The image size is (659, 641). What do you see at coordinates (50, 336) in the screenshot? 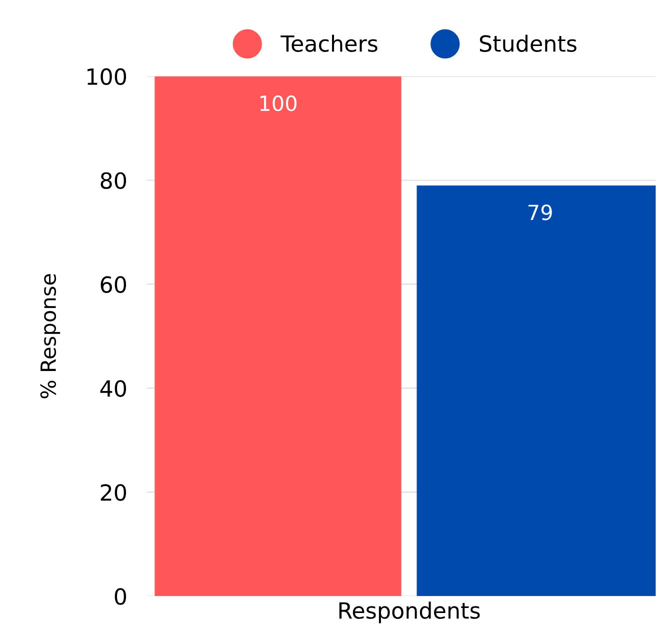
I see `y-axis-title: % Response` at bounding box center [50, 336].